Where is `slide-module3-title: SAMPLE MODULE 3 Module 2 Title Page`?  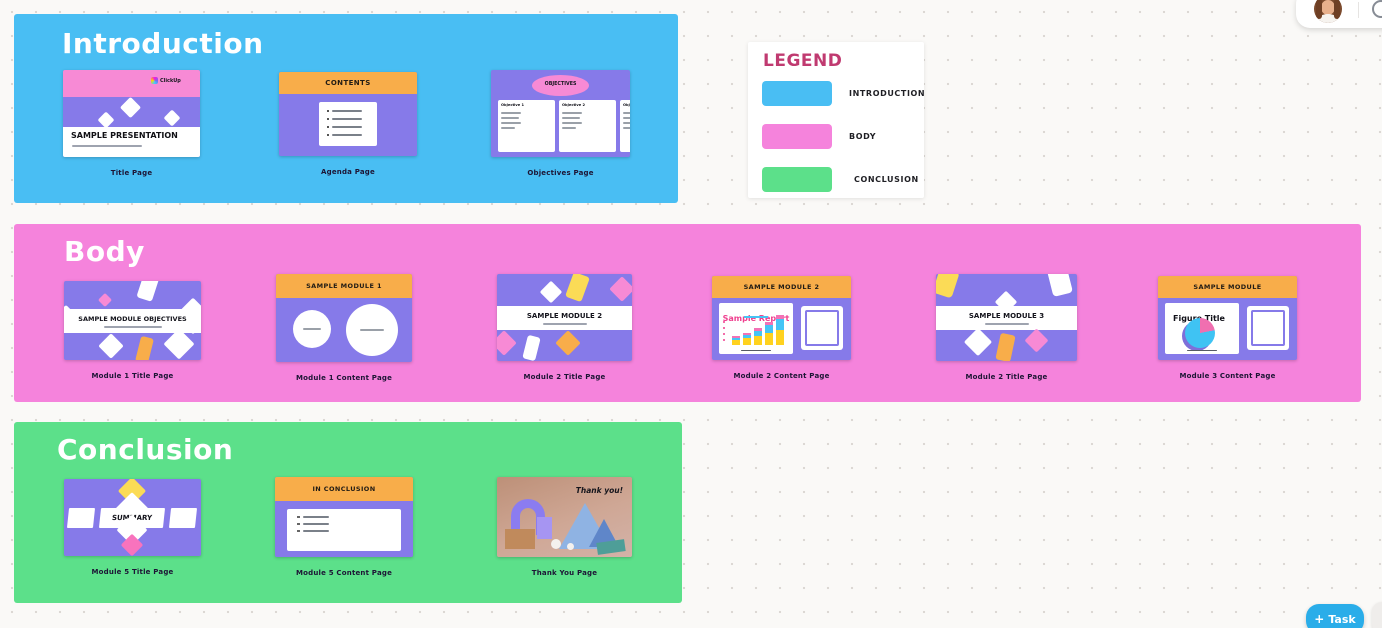
slide-module3-title: SAMPLE MODULE 3 Module 2 Title Page is located at coordinates (1006, 327).